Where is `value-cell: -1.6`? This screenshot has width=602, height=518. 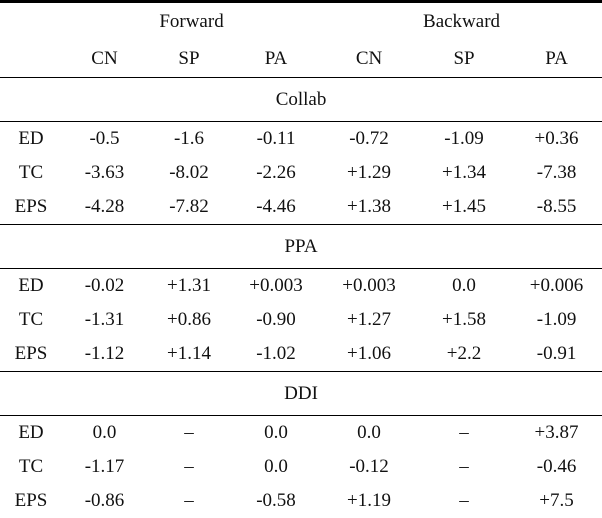 value-cell: -1.6 is located at coordinates (189, 138).